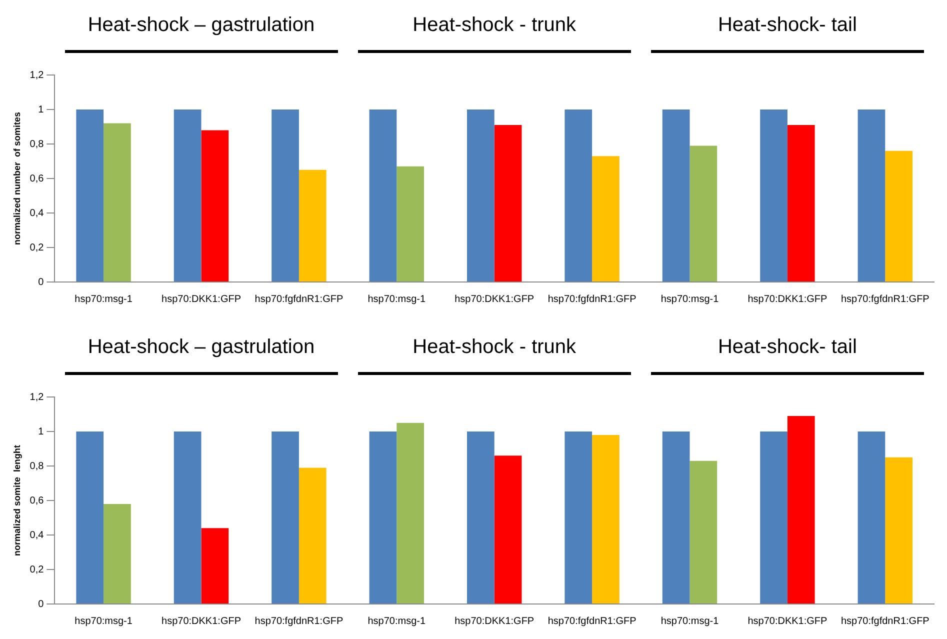  Describe the element at coordinates (17, 500) in the screenshot. I see `y-axis-title: normalized somite lenght` at that location.